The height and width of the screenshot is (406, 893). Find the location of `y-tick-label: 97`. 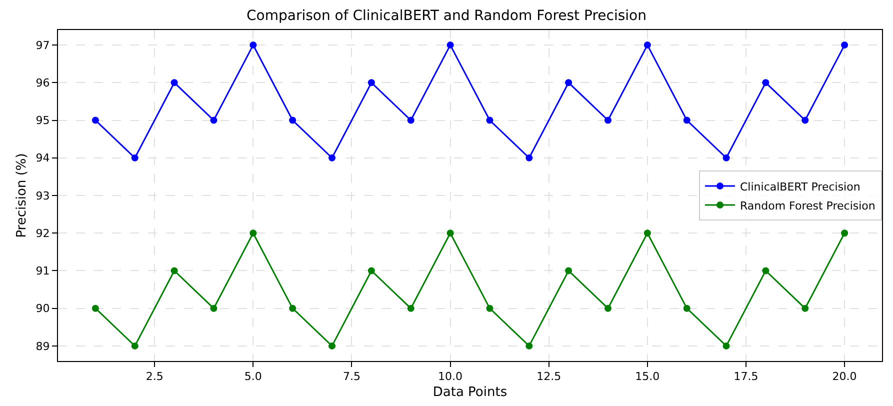

y-tick-label: 97 is located at coordinates (43, 45).